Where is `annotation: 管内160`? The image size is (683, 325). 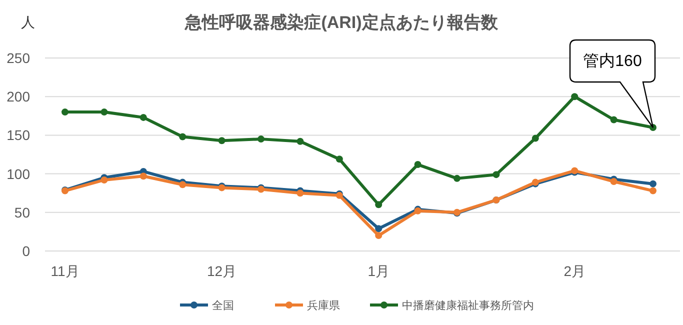
annotation: 管内160 is located at coordinates (612, 61).